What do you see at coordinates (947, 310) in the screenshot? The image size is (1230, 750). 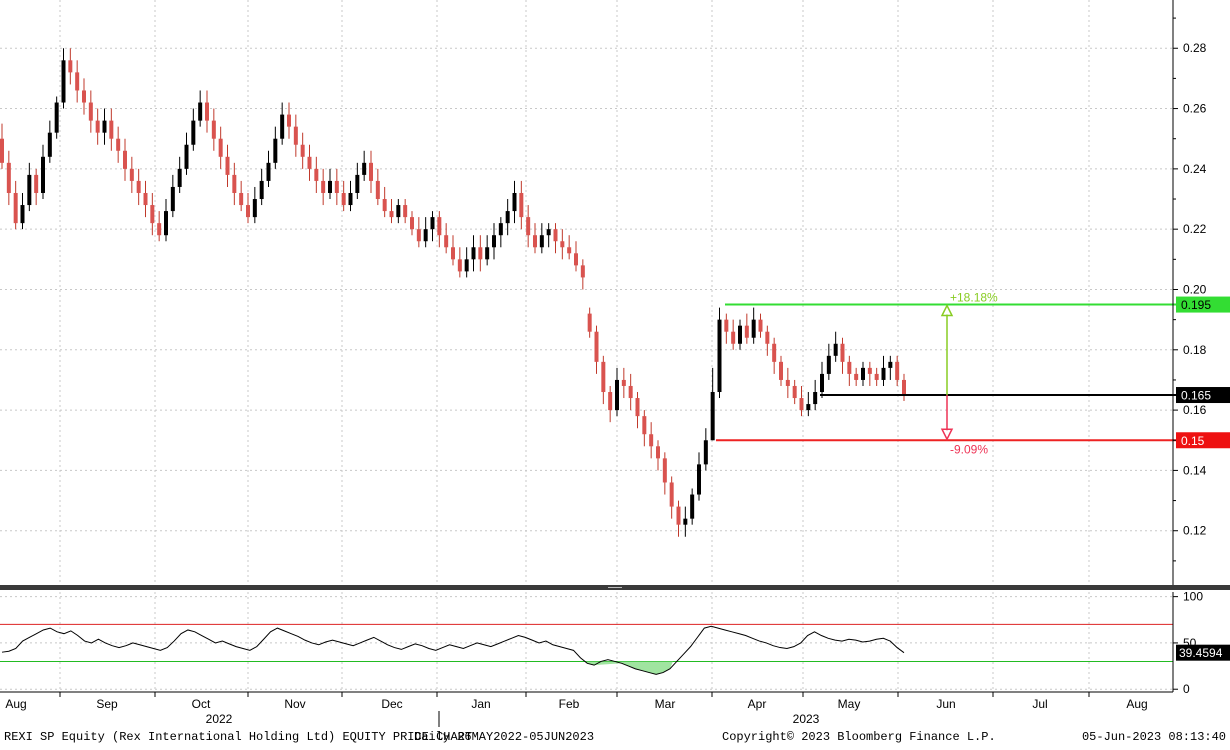 I see `upside-arrow-head` at bounding box center [947, 310].